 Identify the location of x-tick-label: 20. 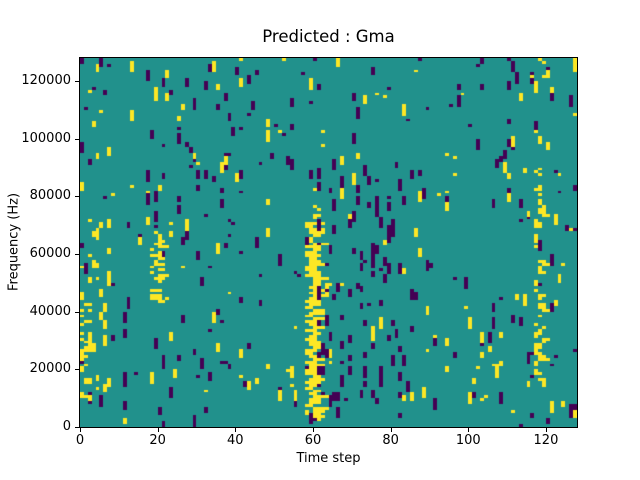
(157, 440).